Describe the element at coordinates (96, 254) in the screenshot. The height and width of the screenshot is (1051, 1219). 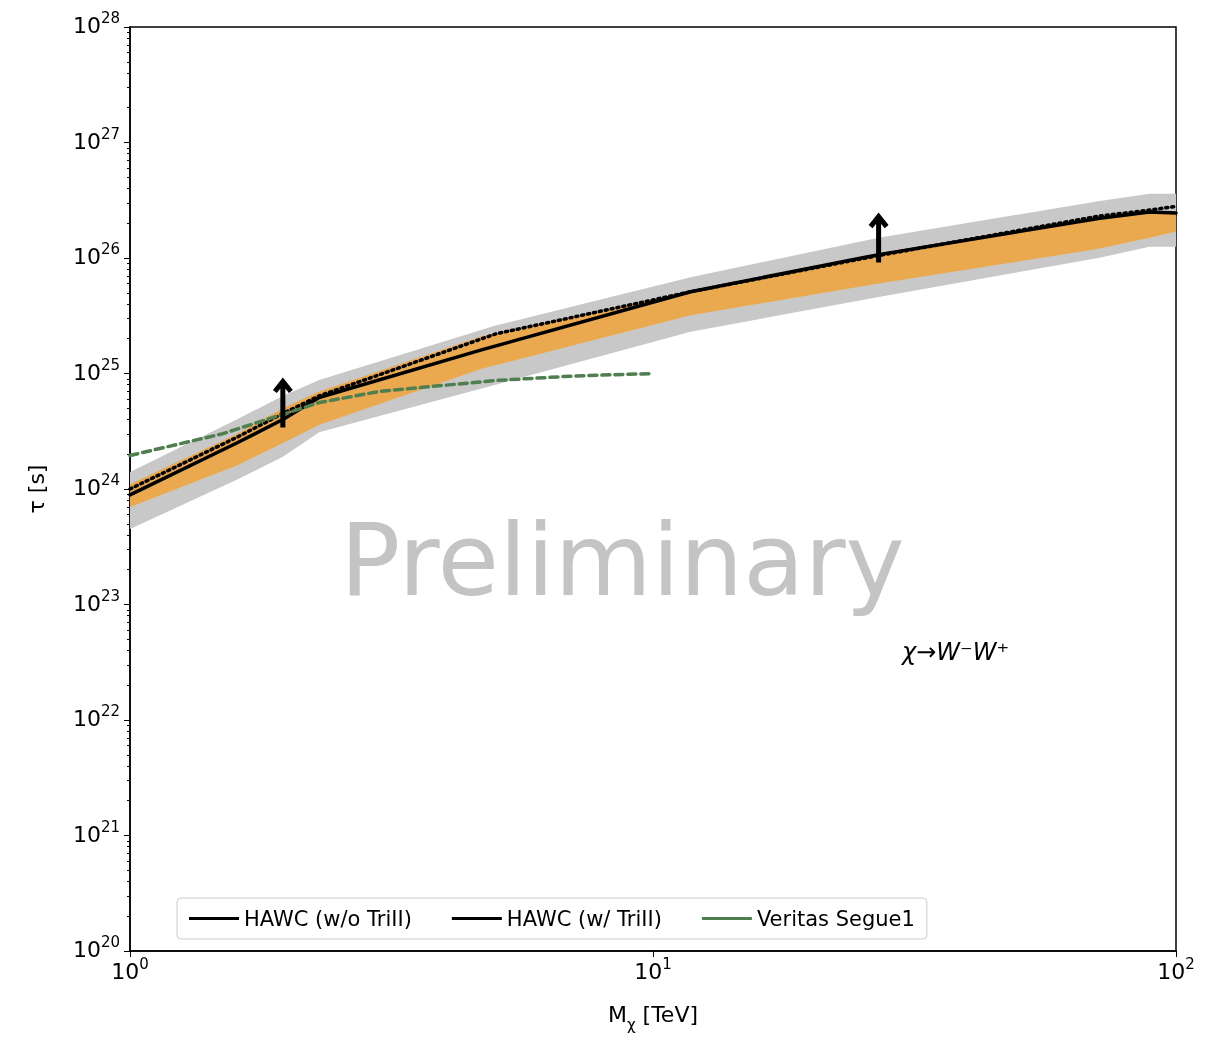
I see `y-tick-label: 10$^{26}$` at that location.